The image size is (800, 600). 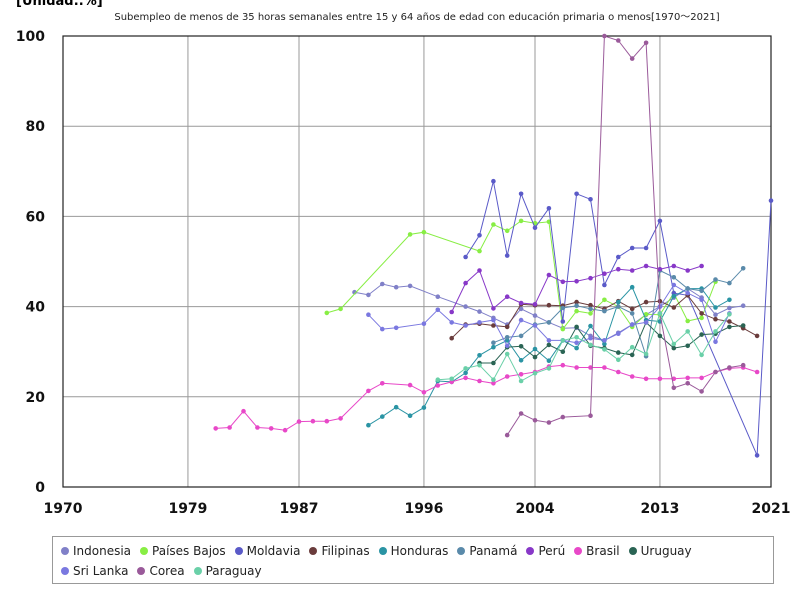 What do you see at coordinates (102, 551) in the screenshot?
I see `legend-label: Indonesia` at bounding box center [102, 551].